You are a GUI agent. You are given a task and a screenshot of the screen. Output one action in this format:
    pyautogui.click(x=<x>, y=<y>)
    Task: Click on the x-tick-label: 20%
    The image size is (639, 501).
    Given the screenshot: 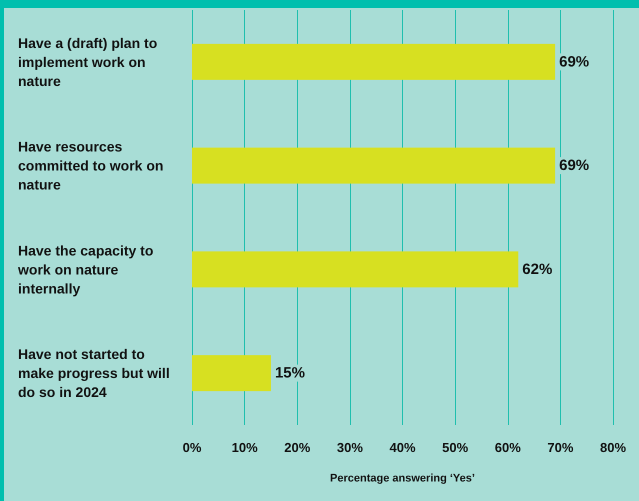 What is the action you would take?
    pyautogui.click(x=297, y=447)
    